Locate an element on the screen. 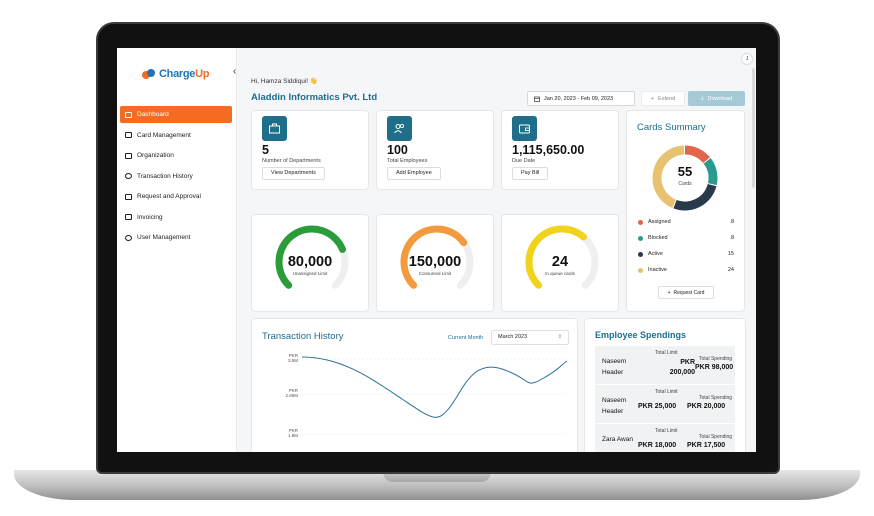 The height and width of the screenshot is (516, 874). stat-value: 1,115,650.00 is located at coordinates (548, 150).